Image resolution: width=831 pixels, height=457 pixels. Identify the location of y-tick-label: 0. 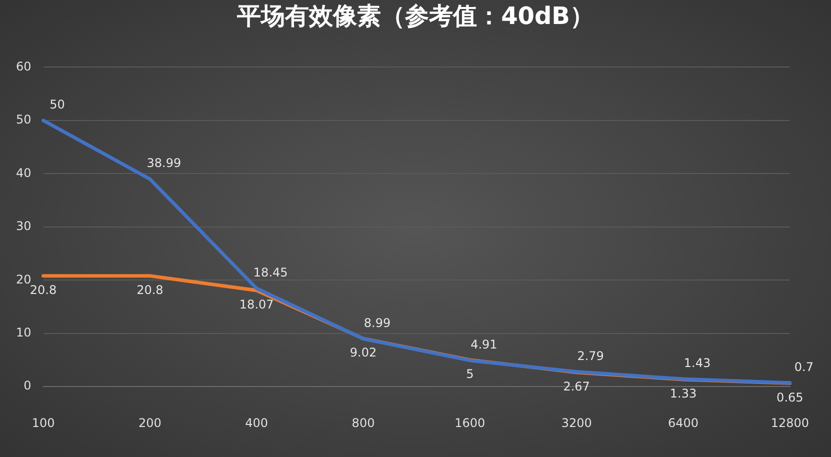
(28, 385).